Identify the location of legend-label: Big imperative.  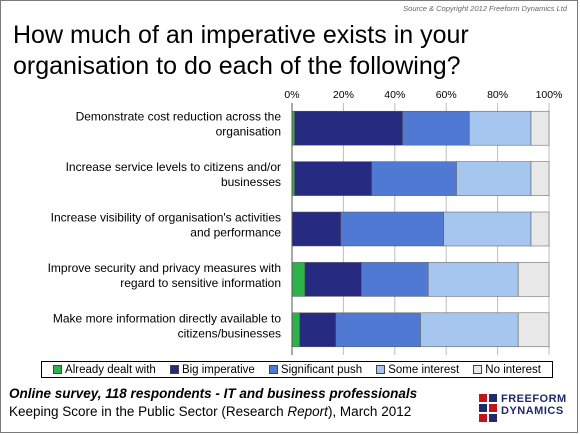
(218, 369).